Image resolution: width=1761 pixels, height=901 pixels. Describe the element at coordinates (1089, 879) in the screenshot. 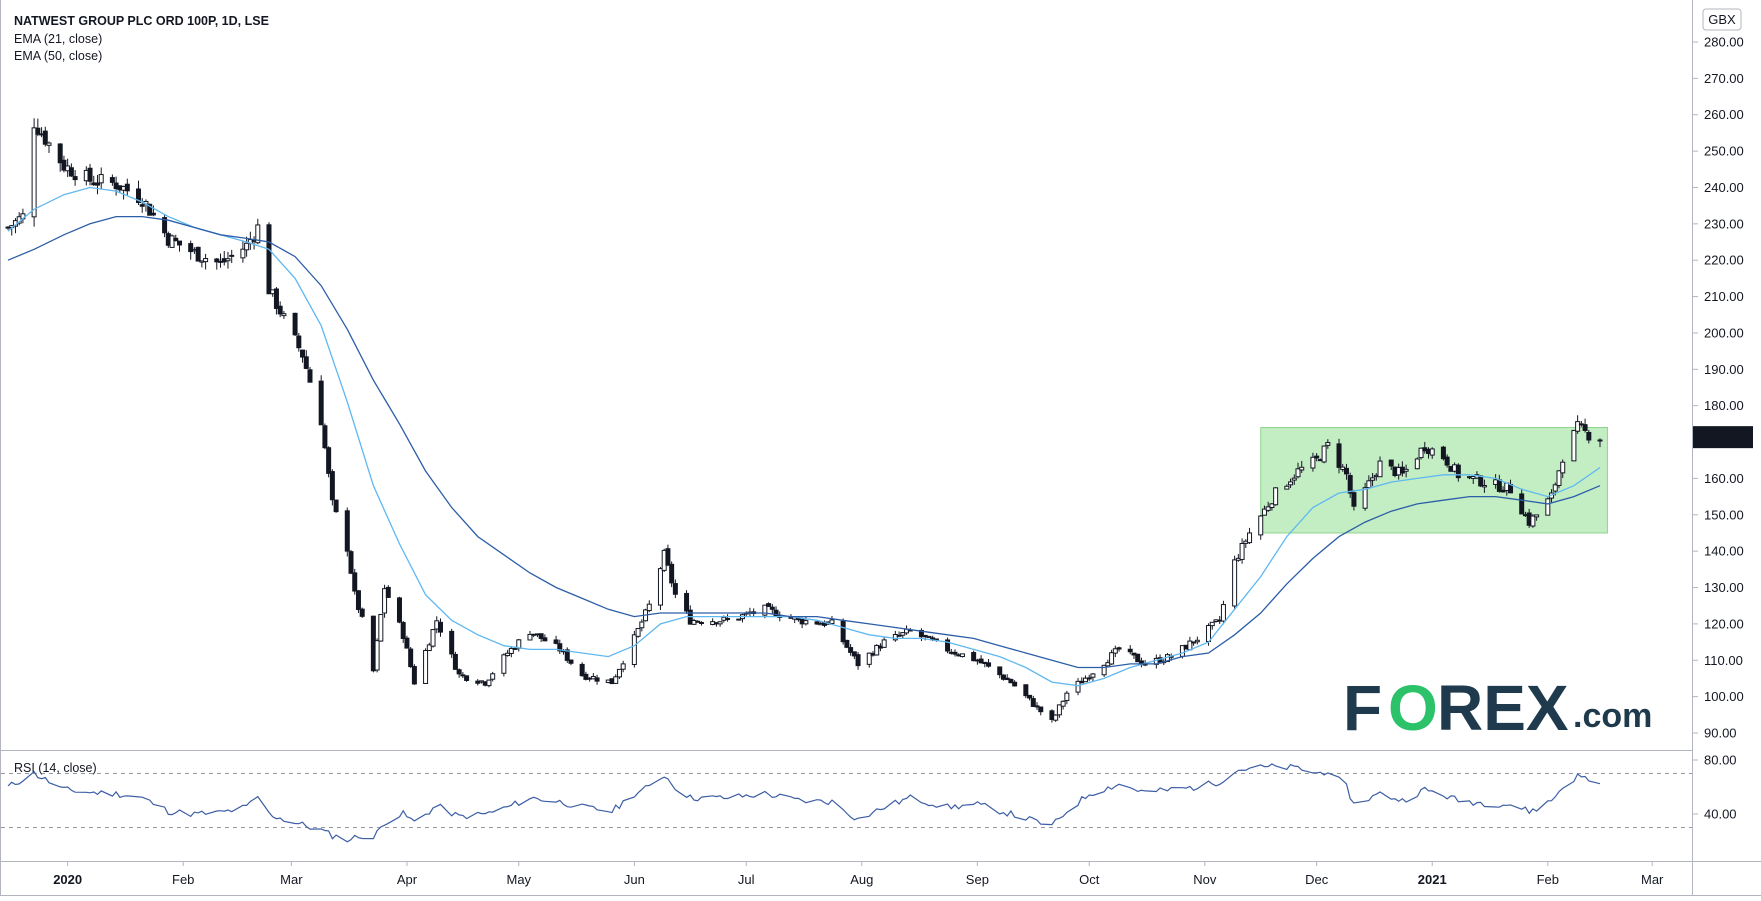

I see `time-tick-label: Oct` at that location.